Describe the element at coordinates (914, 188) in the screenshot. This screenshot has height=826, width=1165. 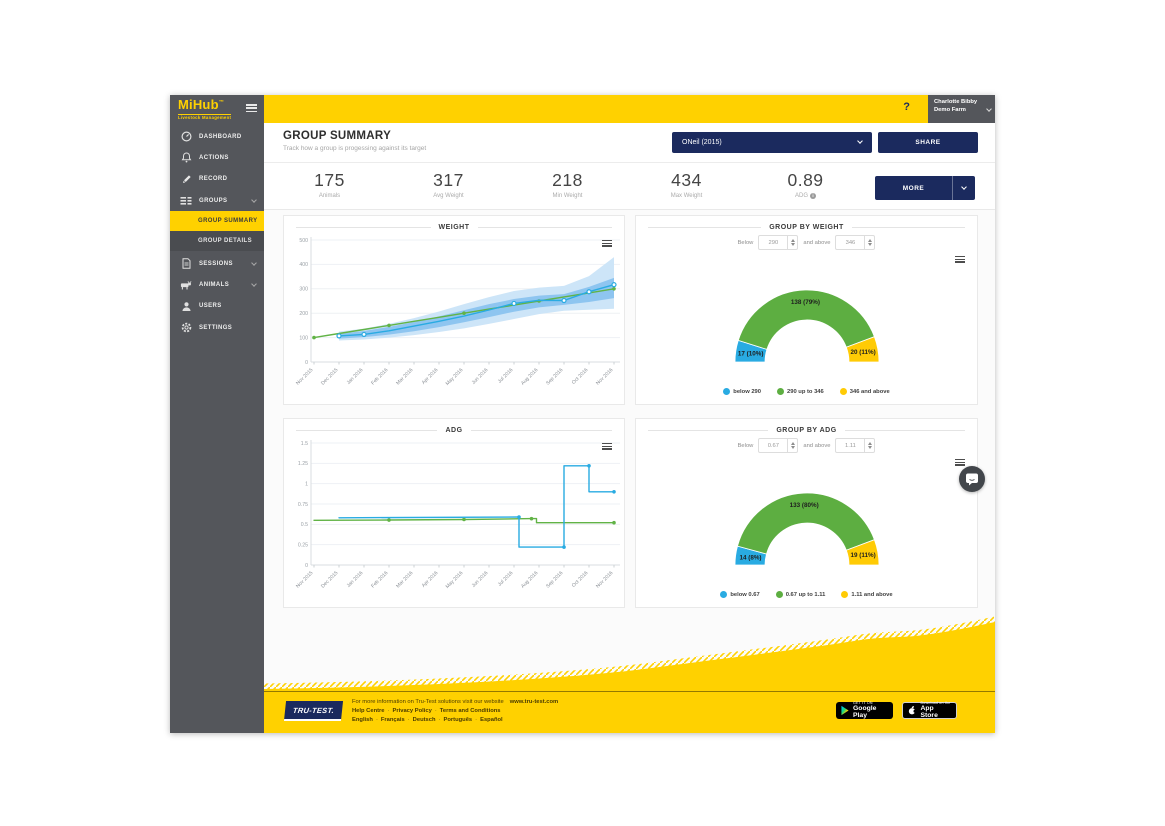
I see `more-button: MORE` at that location.